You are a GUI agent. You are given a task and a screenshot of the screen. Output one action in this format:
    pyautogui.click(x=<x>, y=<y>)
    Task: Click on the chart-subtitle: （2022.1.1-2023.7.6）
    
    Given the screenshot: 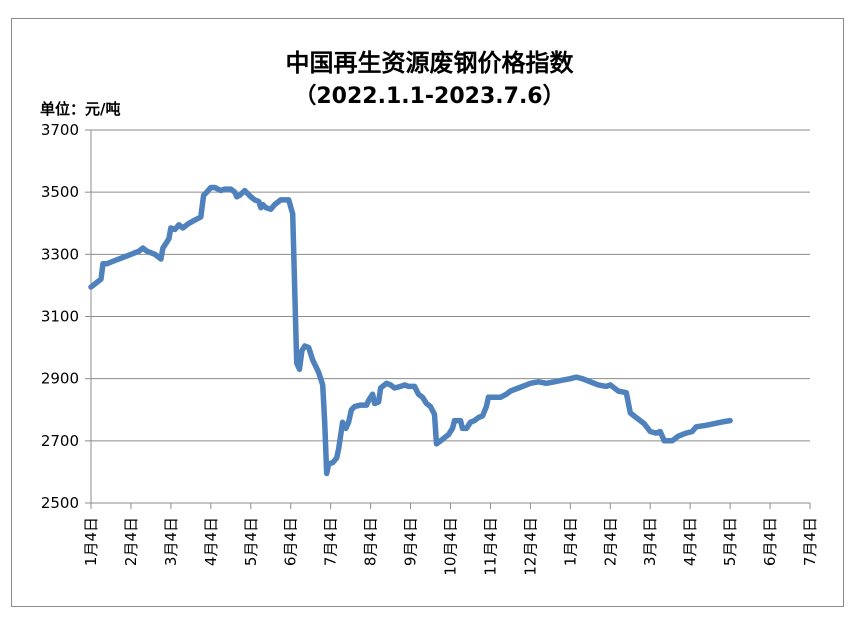 What is the action you would take?
    pyautogui.click(x=429, y=96)
    